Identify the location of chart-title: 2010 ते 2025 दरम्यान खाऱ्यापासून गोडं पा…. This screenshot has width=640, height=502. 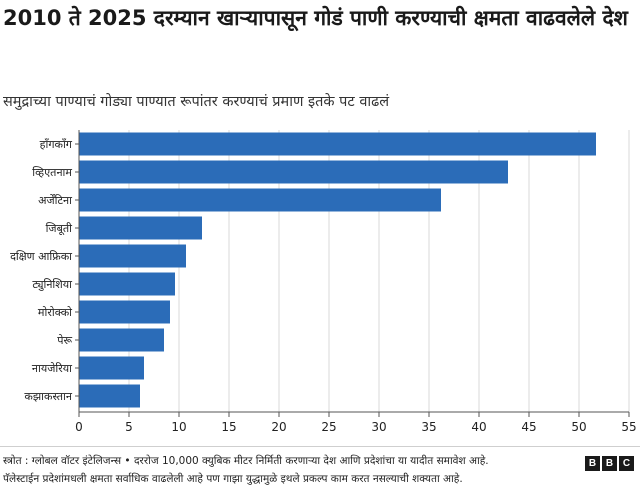
(315, 18).